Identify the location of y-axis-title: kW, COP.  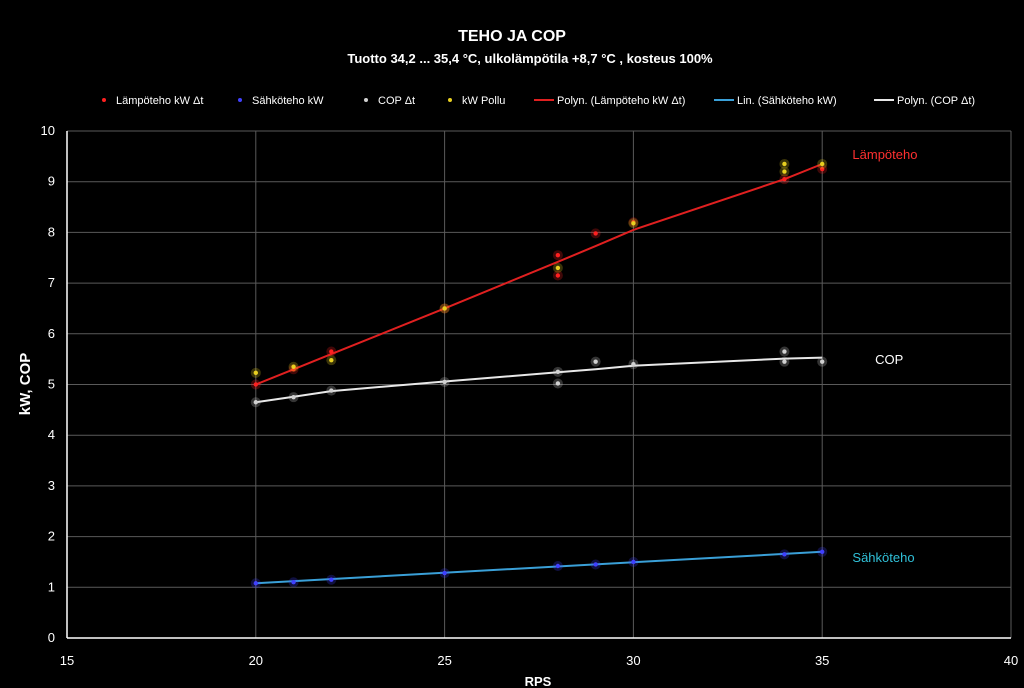
(25, 384).